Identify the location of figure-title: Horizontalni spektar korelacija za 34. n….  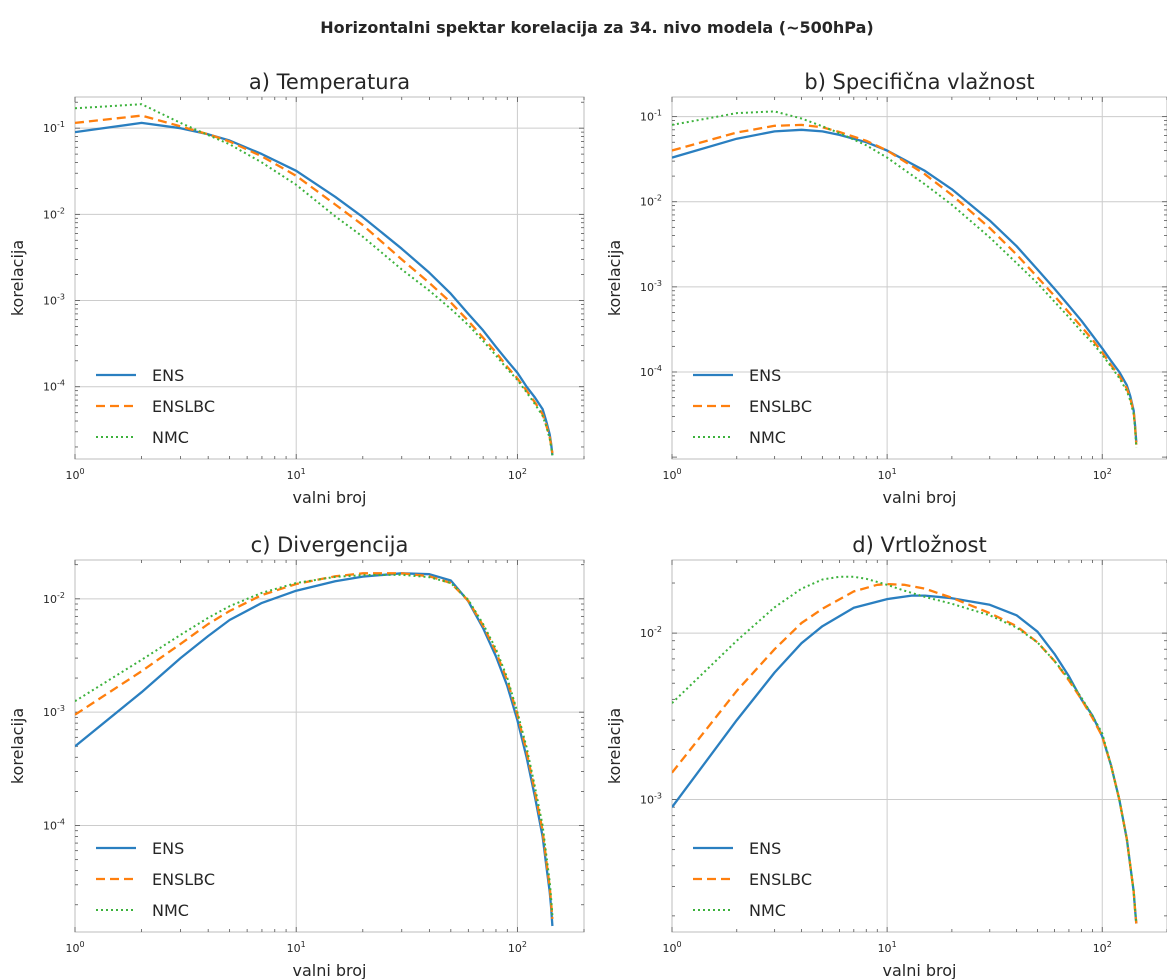
(596, 27).